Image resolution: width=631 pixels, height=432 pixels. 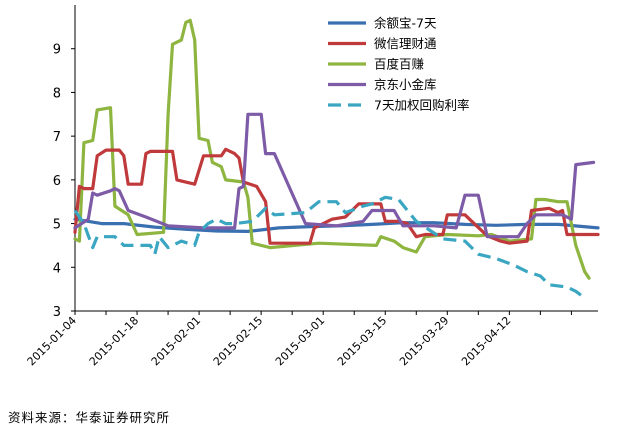 What do you see at coordinates (57, 312) in the screenshot?
I see `y-tick-label: 3` at bounding box center [57, 312].